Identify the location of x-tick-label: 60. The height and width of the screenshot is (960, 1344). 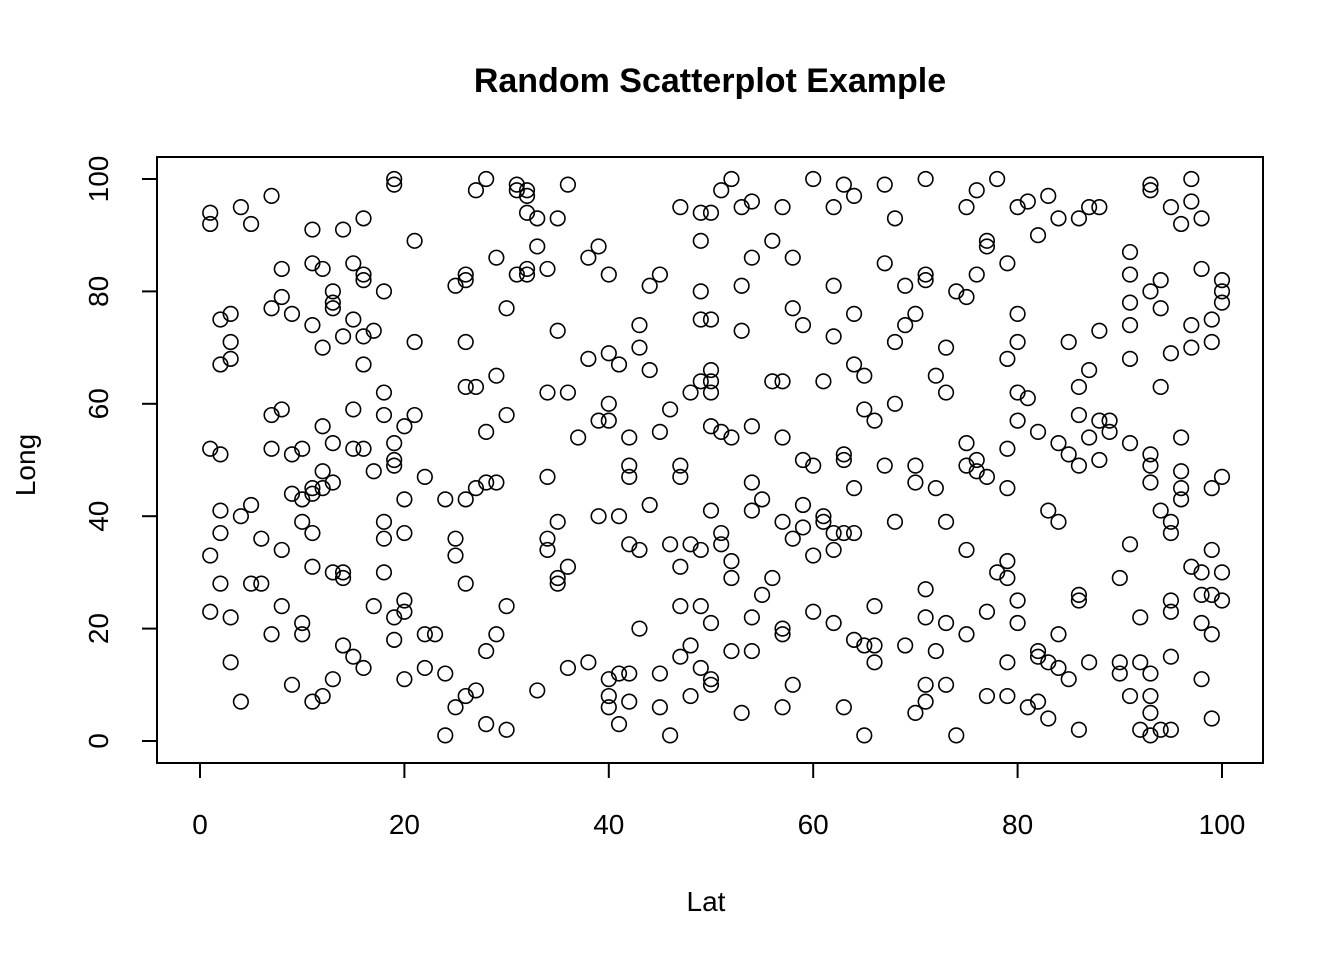
(813, 824).